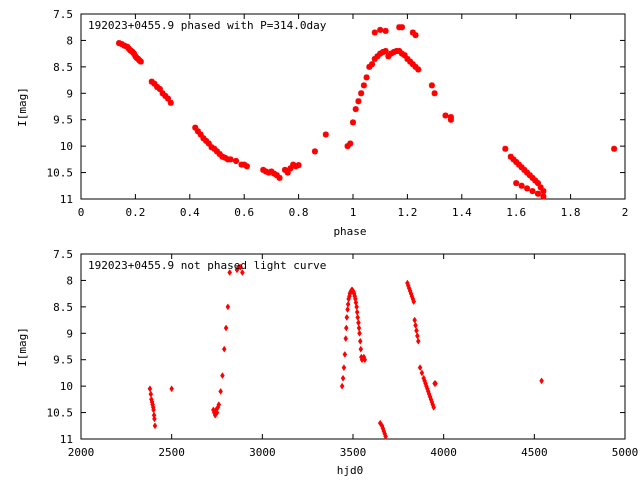 The width and height of the screenshot is (640, 480). I want to click on x-tick-label: 3500, so click(353, 452).